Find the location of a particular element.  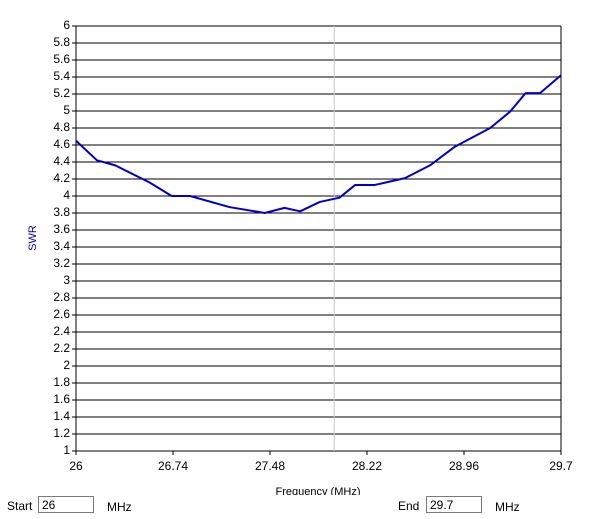

start-unit: MHz is located at coordinates (119, 507).